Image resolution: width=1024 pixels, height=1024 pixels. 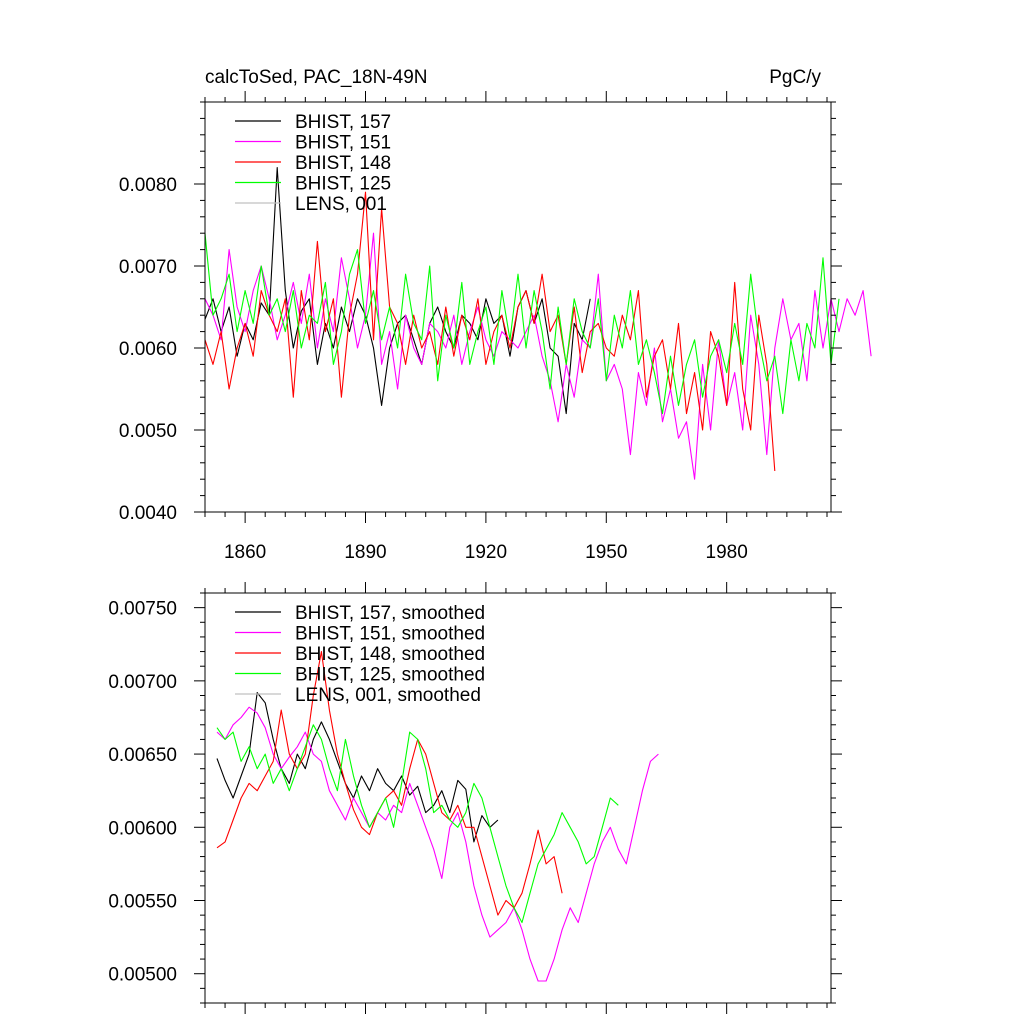 What do you see at coordinates (343, 163) in the screenshot?
I see `legend-label-bhist-148: BHIST, 148` at bounding box center [343, 163].